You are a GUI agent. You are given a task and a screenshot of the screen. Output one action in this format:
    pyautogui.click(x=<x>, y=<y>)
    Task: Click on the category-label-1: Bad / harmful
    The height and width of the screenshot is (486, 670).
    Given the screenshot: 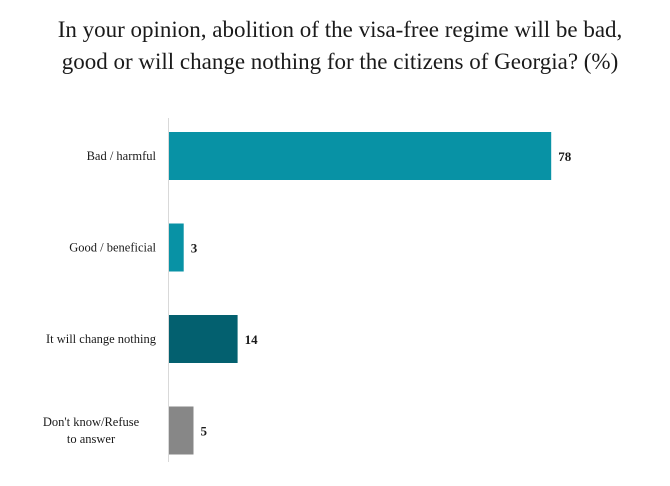 What is the action you would take?
    pyautogui.click(x=122, y=156)
    